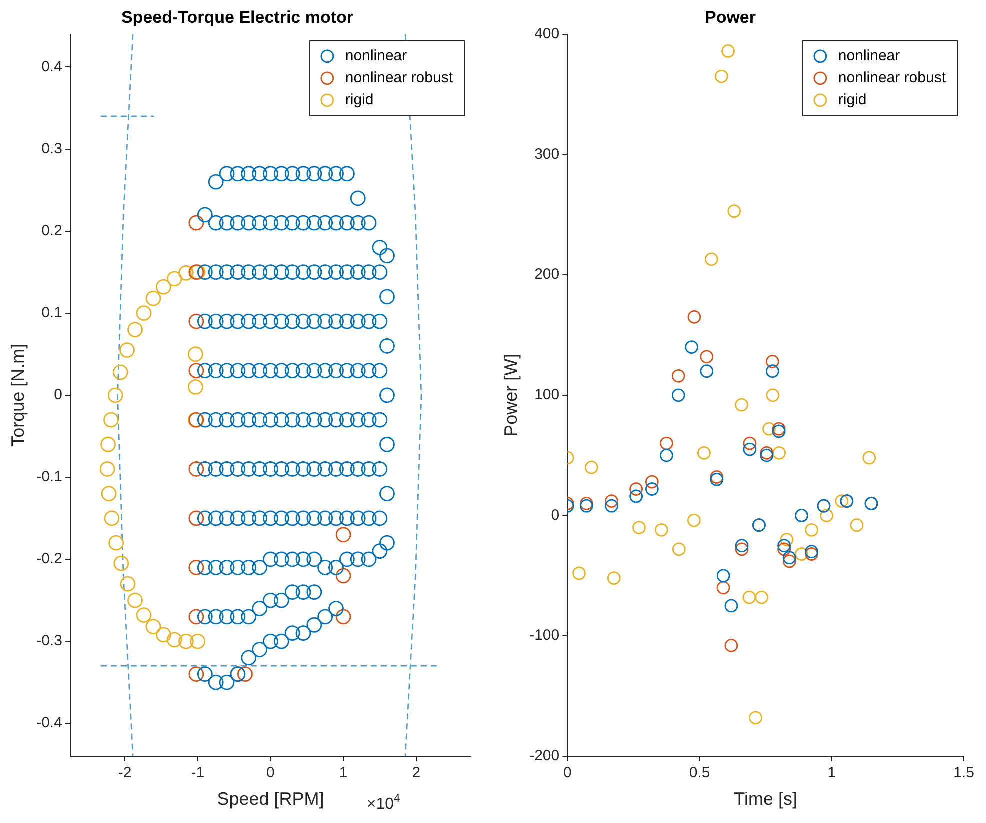 The height and width of the screenshot is (823, 986). What do you see at coordinates (416, 773) in the screenshot?
I see `x-tick-label: 2` at bounding box center [416, 773].